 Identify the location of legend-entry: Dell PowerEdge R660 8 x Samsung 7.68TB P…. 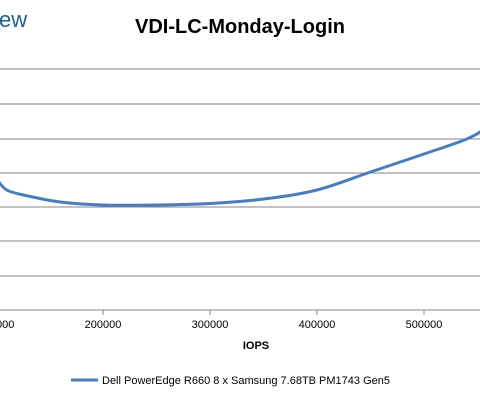
(246, 381).